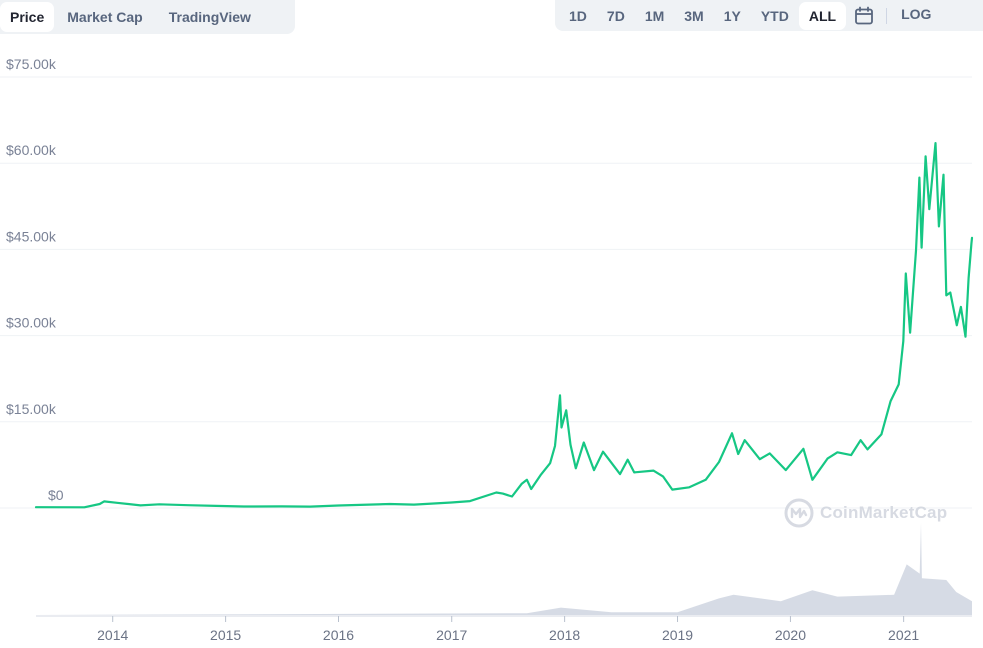 This screenshot has height=648, width=983. I want to click on volume-bars, so click(504, 569).